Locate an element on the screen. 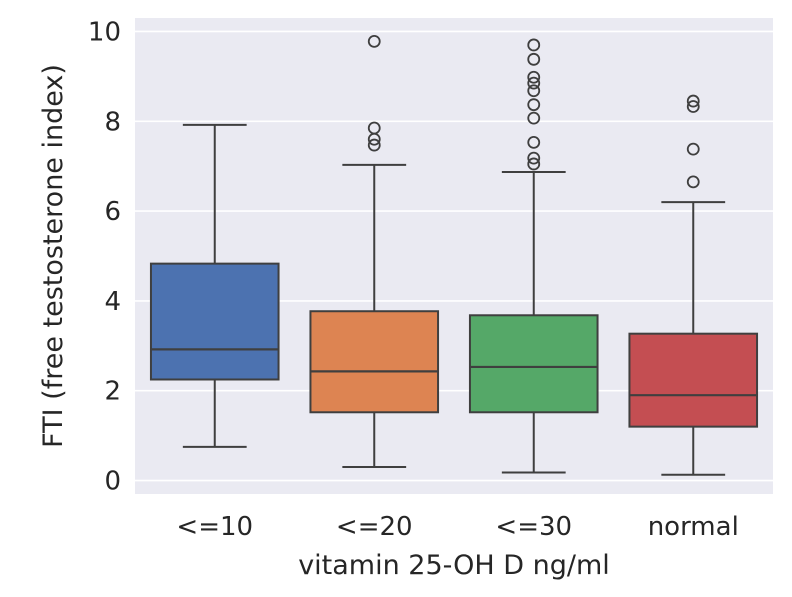 The width and height of the screenshot is (792, 597). y-axis-ticks: 0 2 4 6 8 10 is located at coordinates (104, 256).